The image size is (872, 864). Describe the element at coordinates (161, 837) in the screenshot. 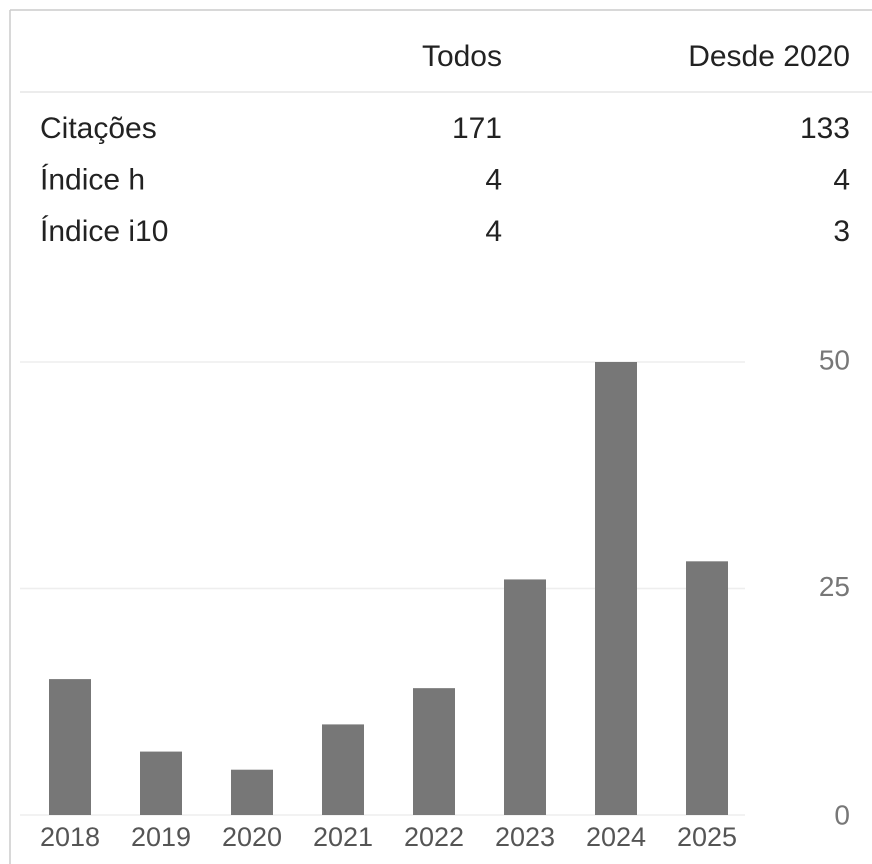

I see `x-tick-label: 2019` at that location.